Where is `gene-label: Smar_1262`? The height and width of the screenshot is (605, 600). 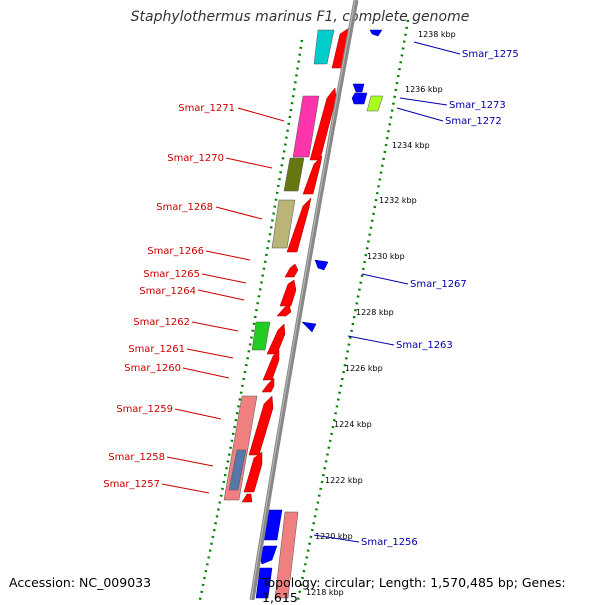
gene-label: Smar_1262 is located at coordinates (161, 322).